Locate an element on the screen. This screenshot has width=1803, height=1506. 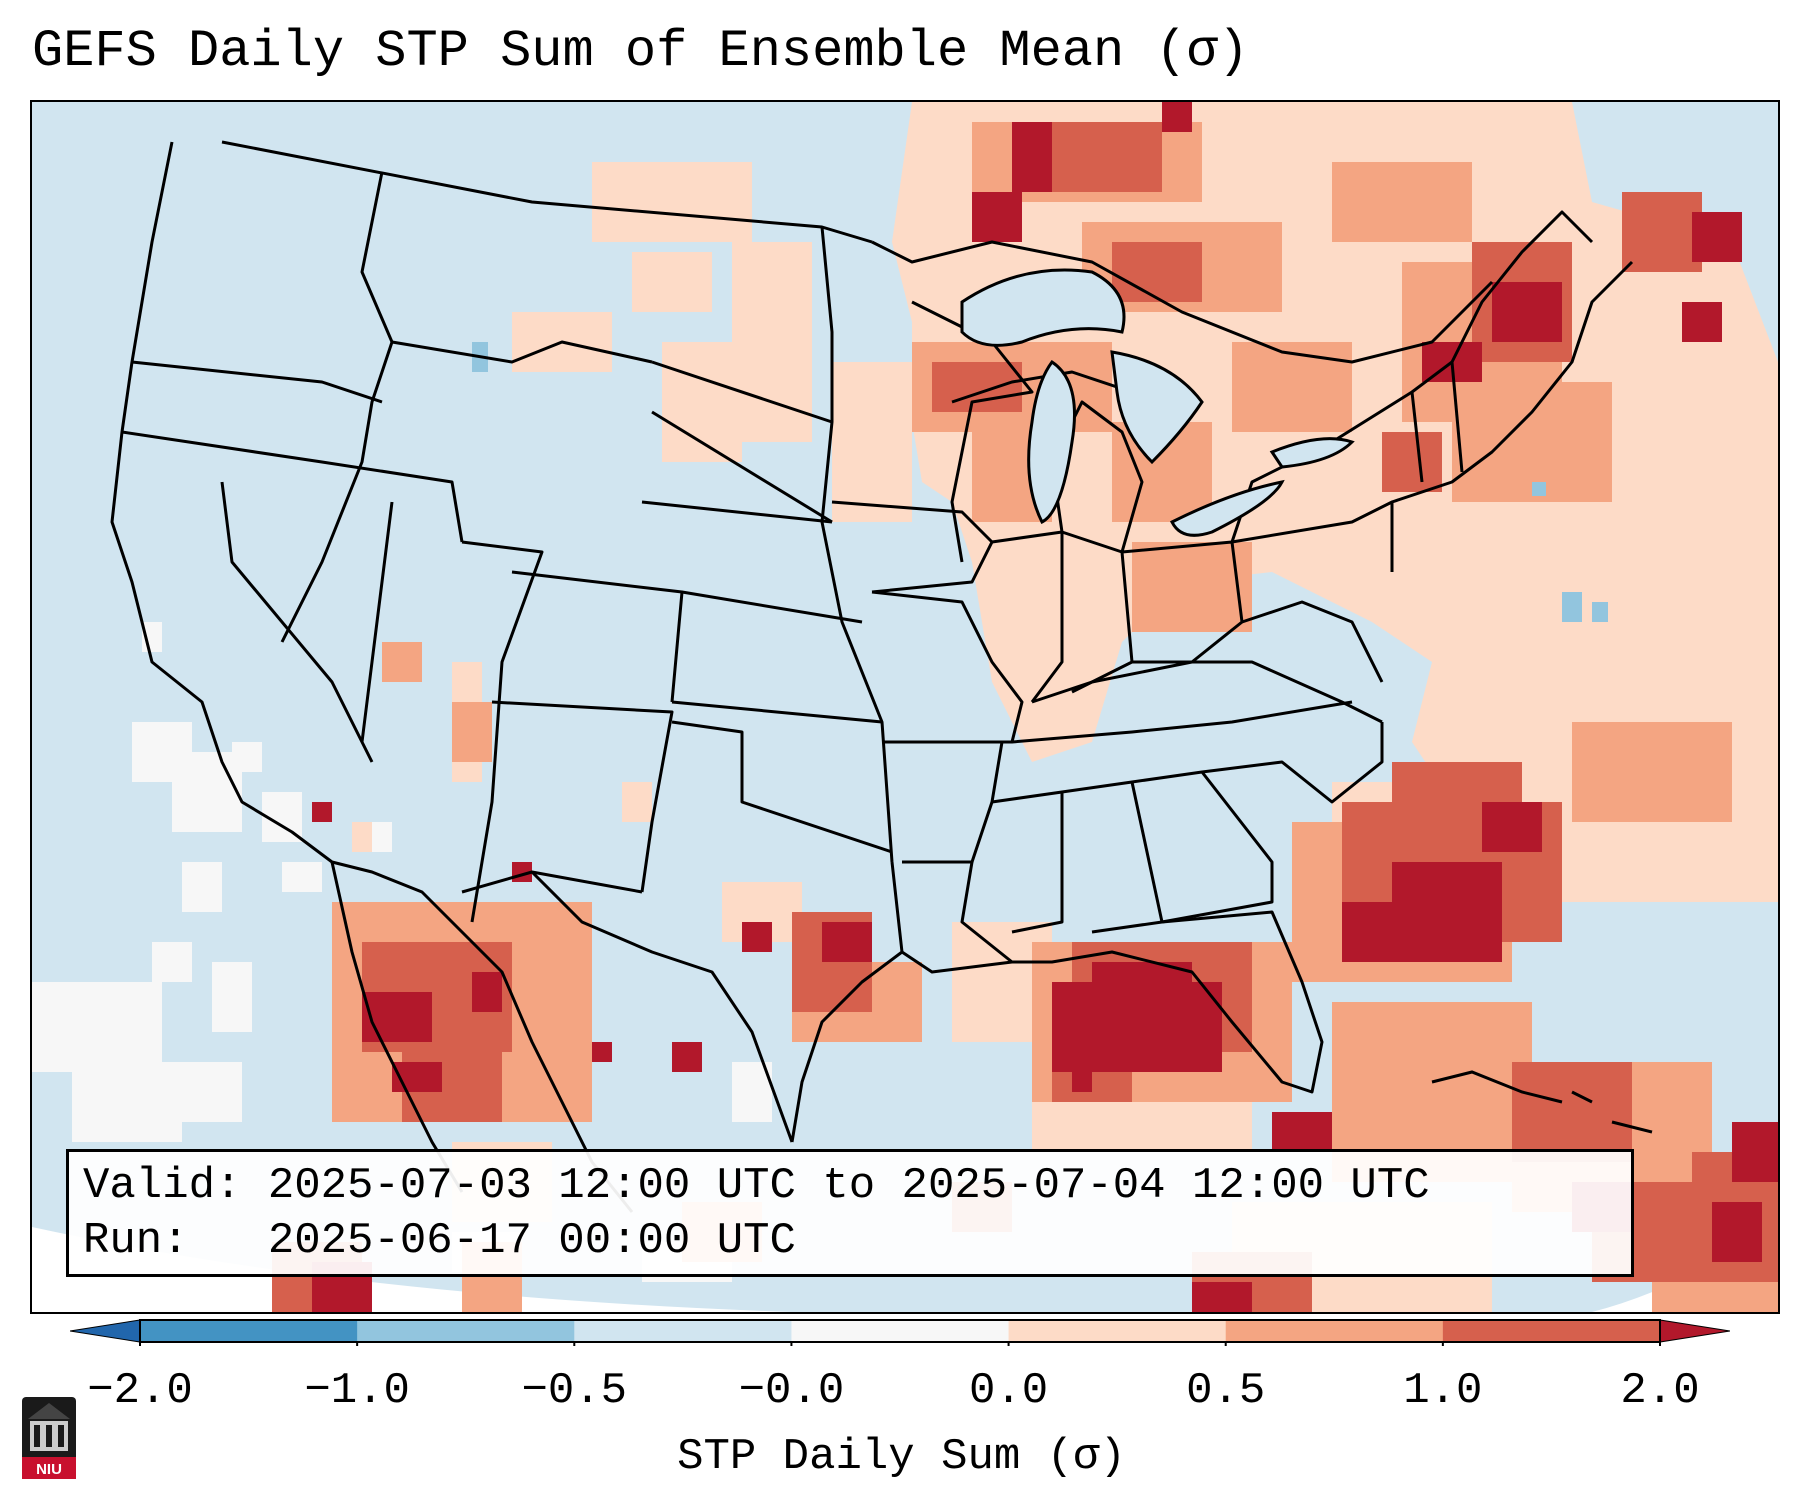
colorbar-tick-label: 0.5 is located at coordinates (1226, 1391).